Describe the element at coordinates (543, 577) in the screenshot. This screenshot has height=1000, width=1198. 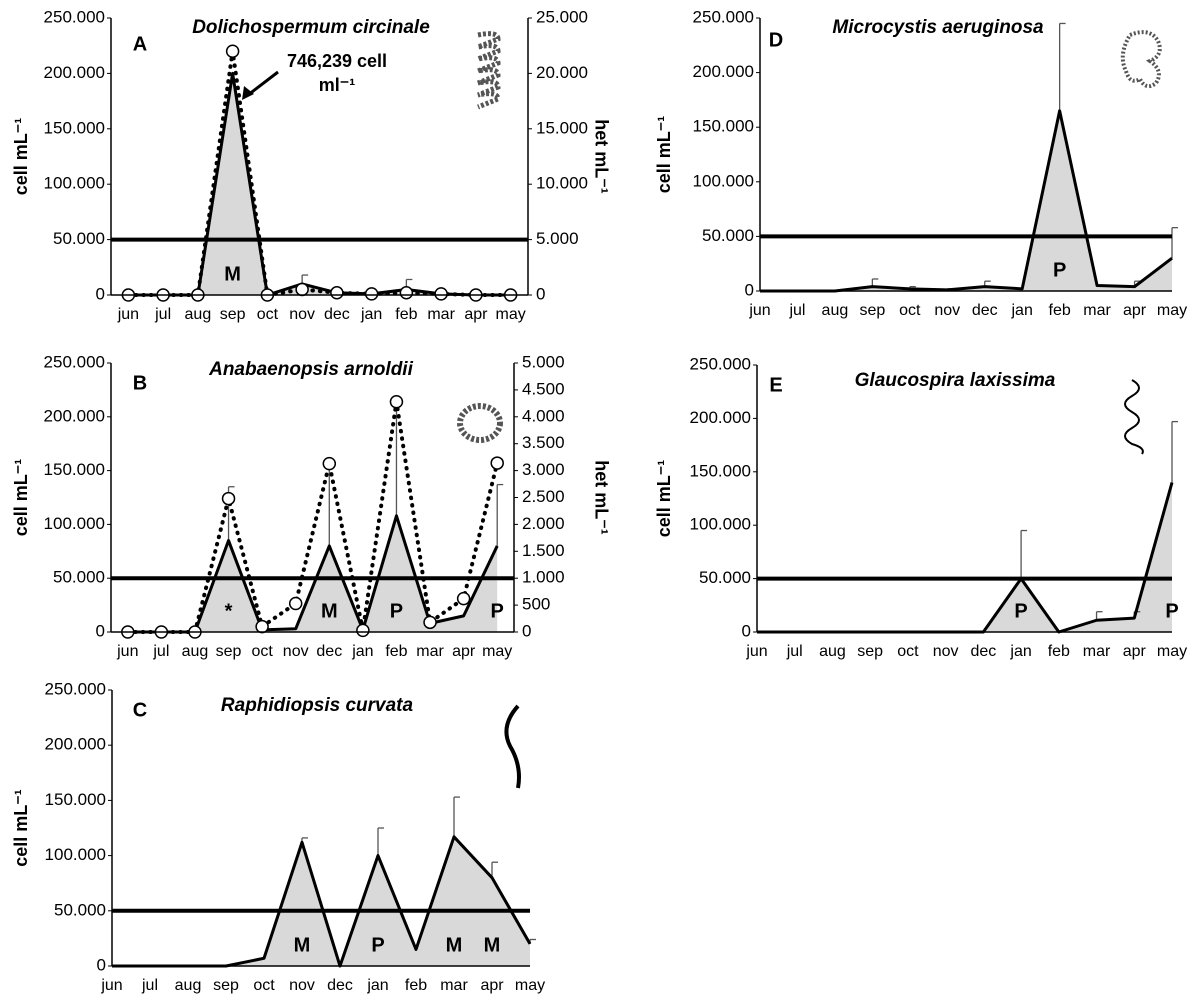
I see `y2-tick-label: 1.000` at that location.